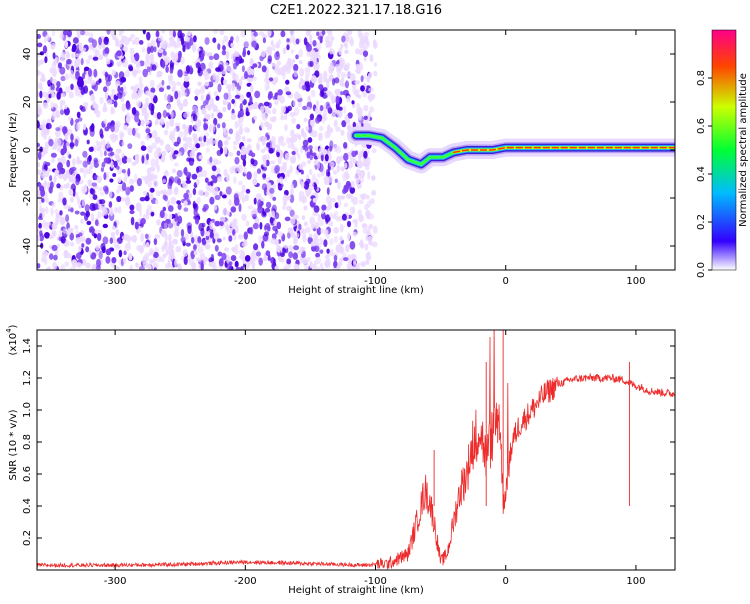 This screenshot has height=604, width=750. What do you see at coordinates (27, 538) in the screenshot?
I see `y-tick-label: 0.2` at bounding box center [27, 538].